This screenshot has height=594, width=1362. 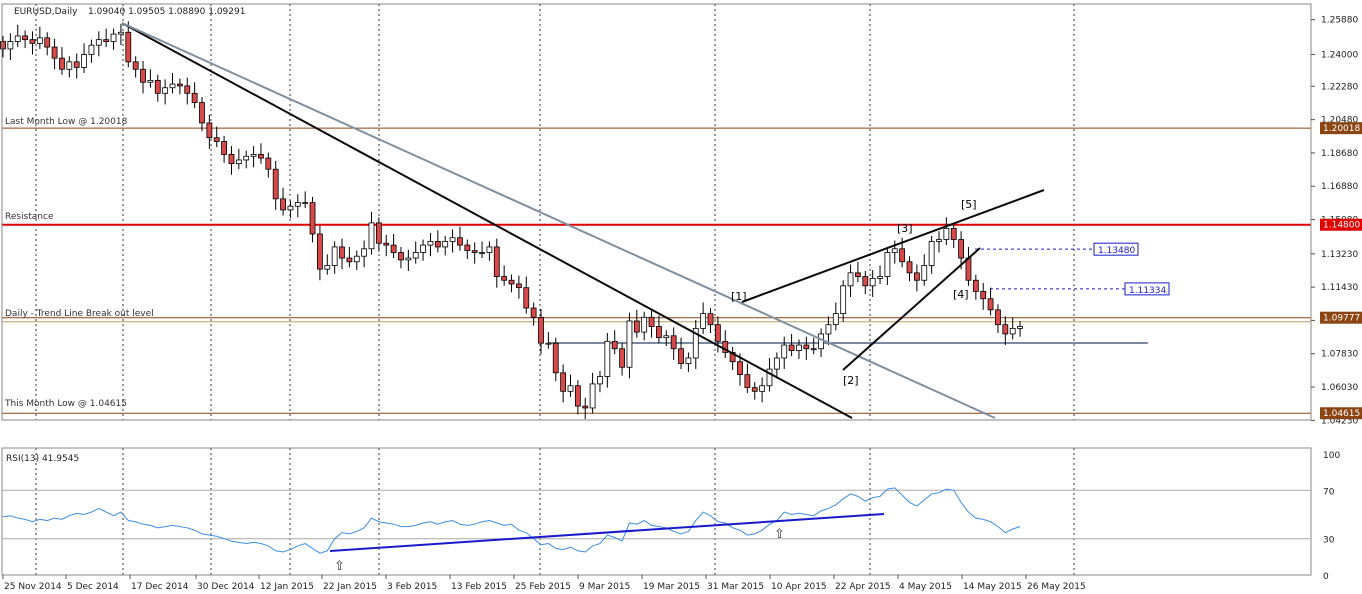 What do you see at coordinates (412, 587) in the screenshot?
I see `x-tick-label: 3 Feb 2015` at bounding box center [412, 587].